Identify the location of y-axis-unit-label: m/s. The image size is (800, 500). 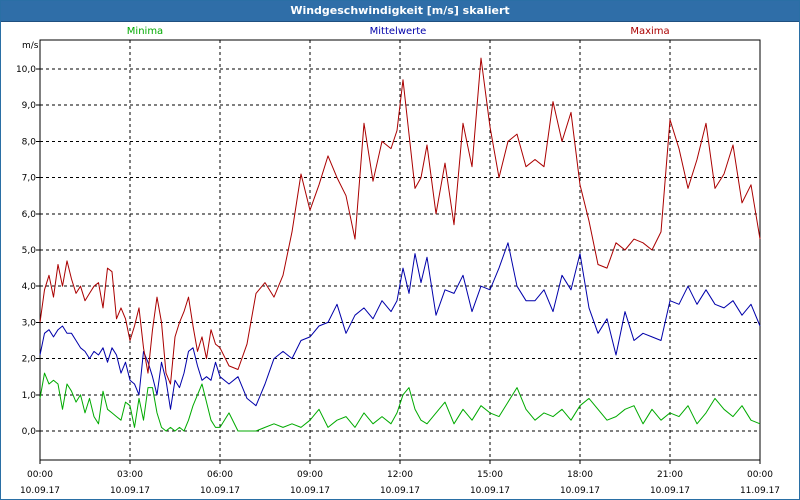
(30, 46).